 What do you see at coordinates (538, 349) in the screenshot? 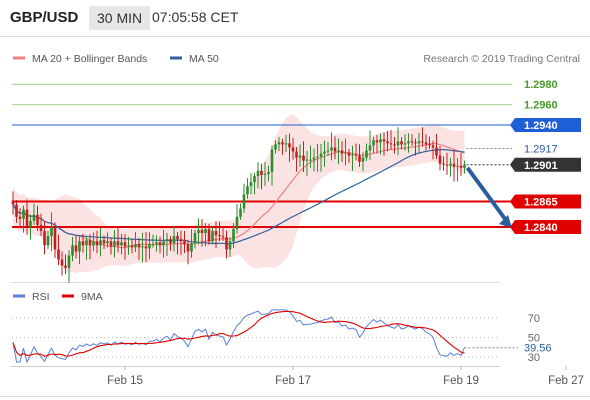
I see `rsi-last-value: 39.56` at bounding box center [538, 349].